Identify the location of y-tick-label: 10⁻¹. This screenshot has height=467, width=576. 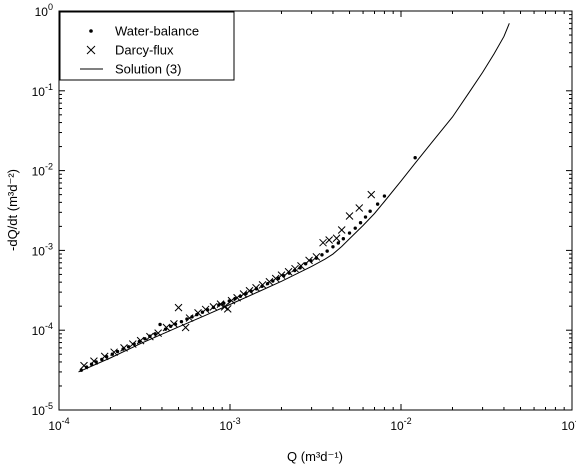
(42, 90).